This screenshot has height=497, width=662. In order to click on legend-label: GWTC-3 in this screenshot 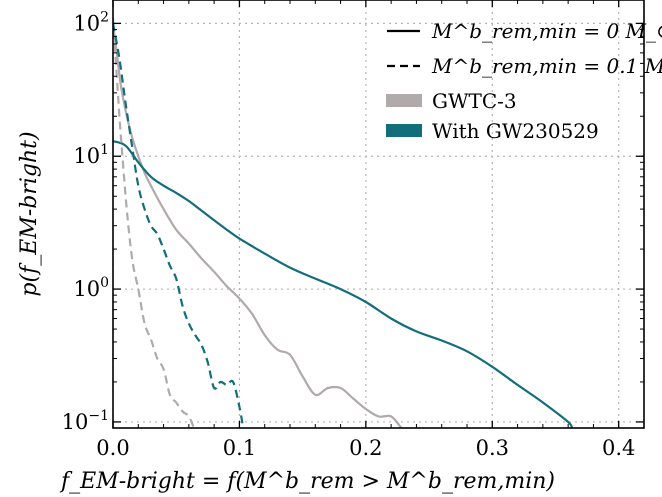, I will do `click(474, 101)`.